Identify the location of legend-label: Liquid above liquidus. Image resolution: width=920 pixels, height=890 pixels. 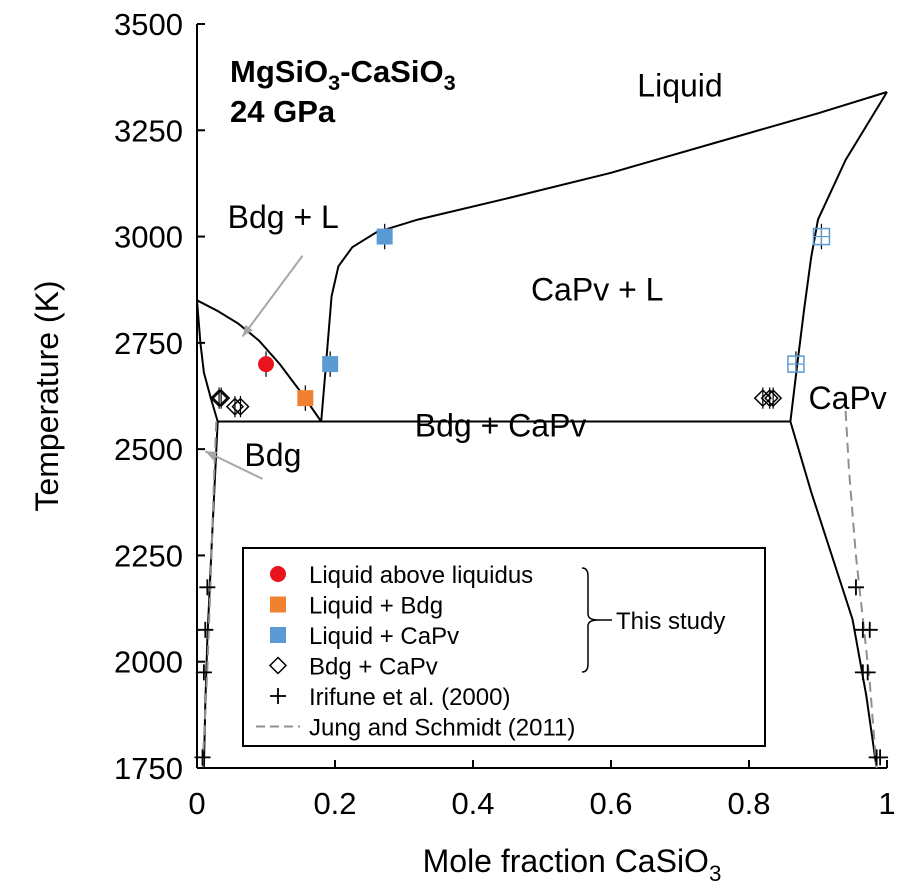
(421, 575).